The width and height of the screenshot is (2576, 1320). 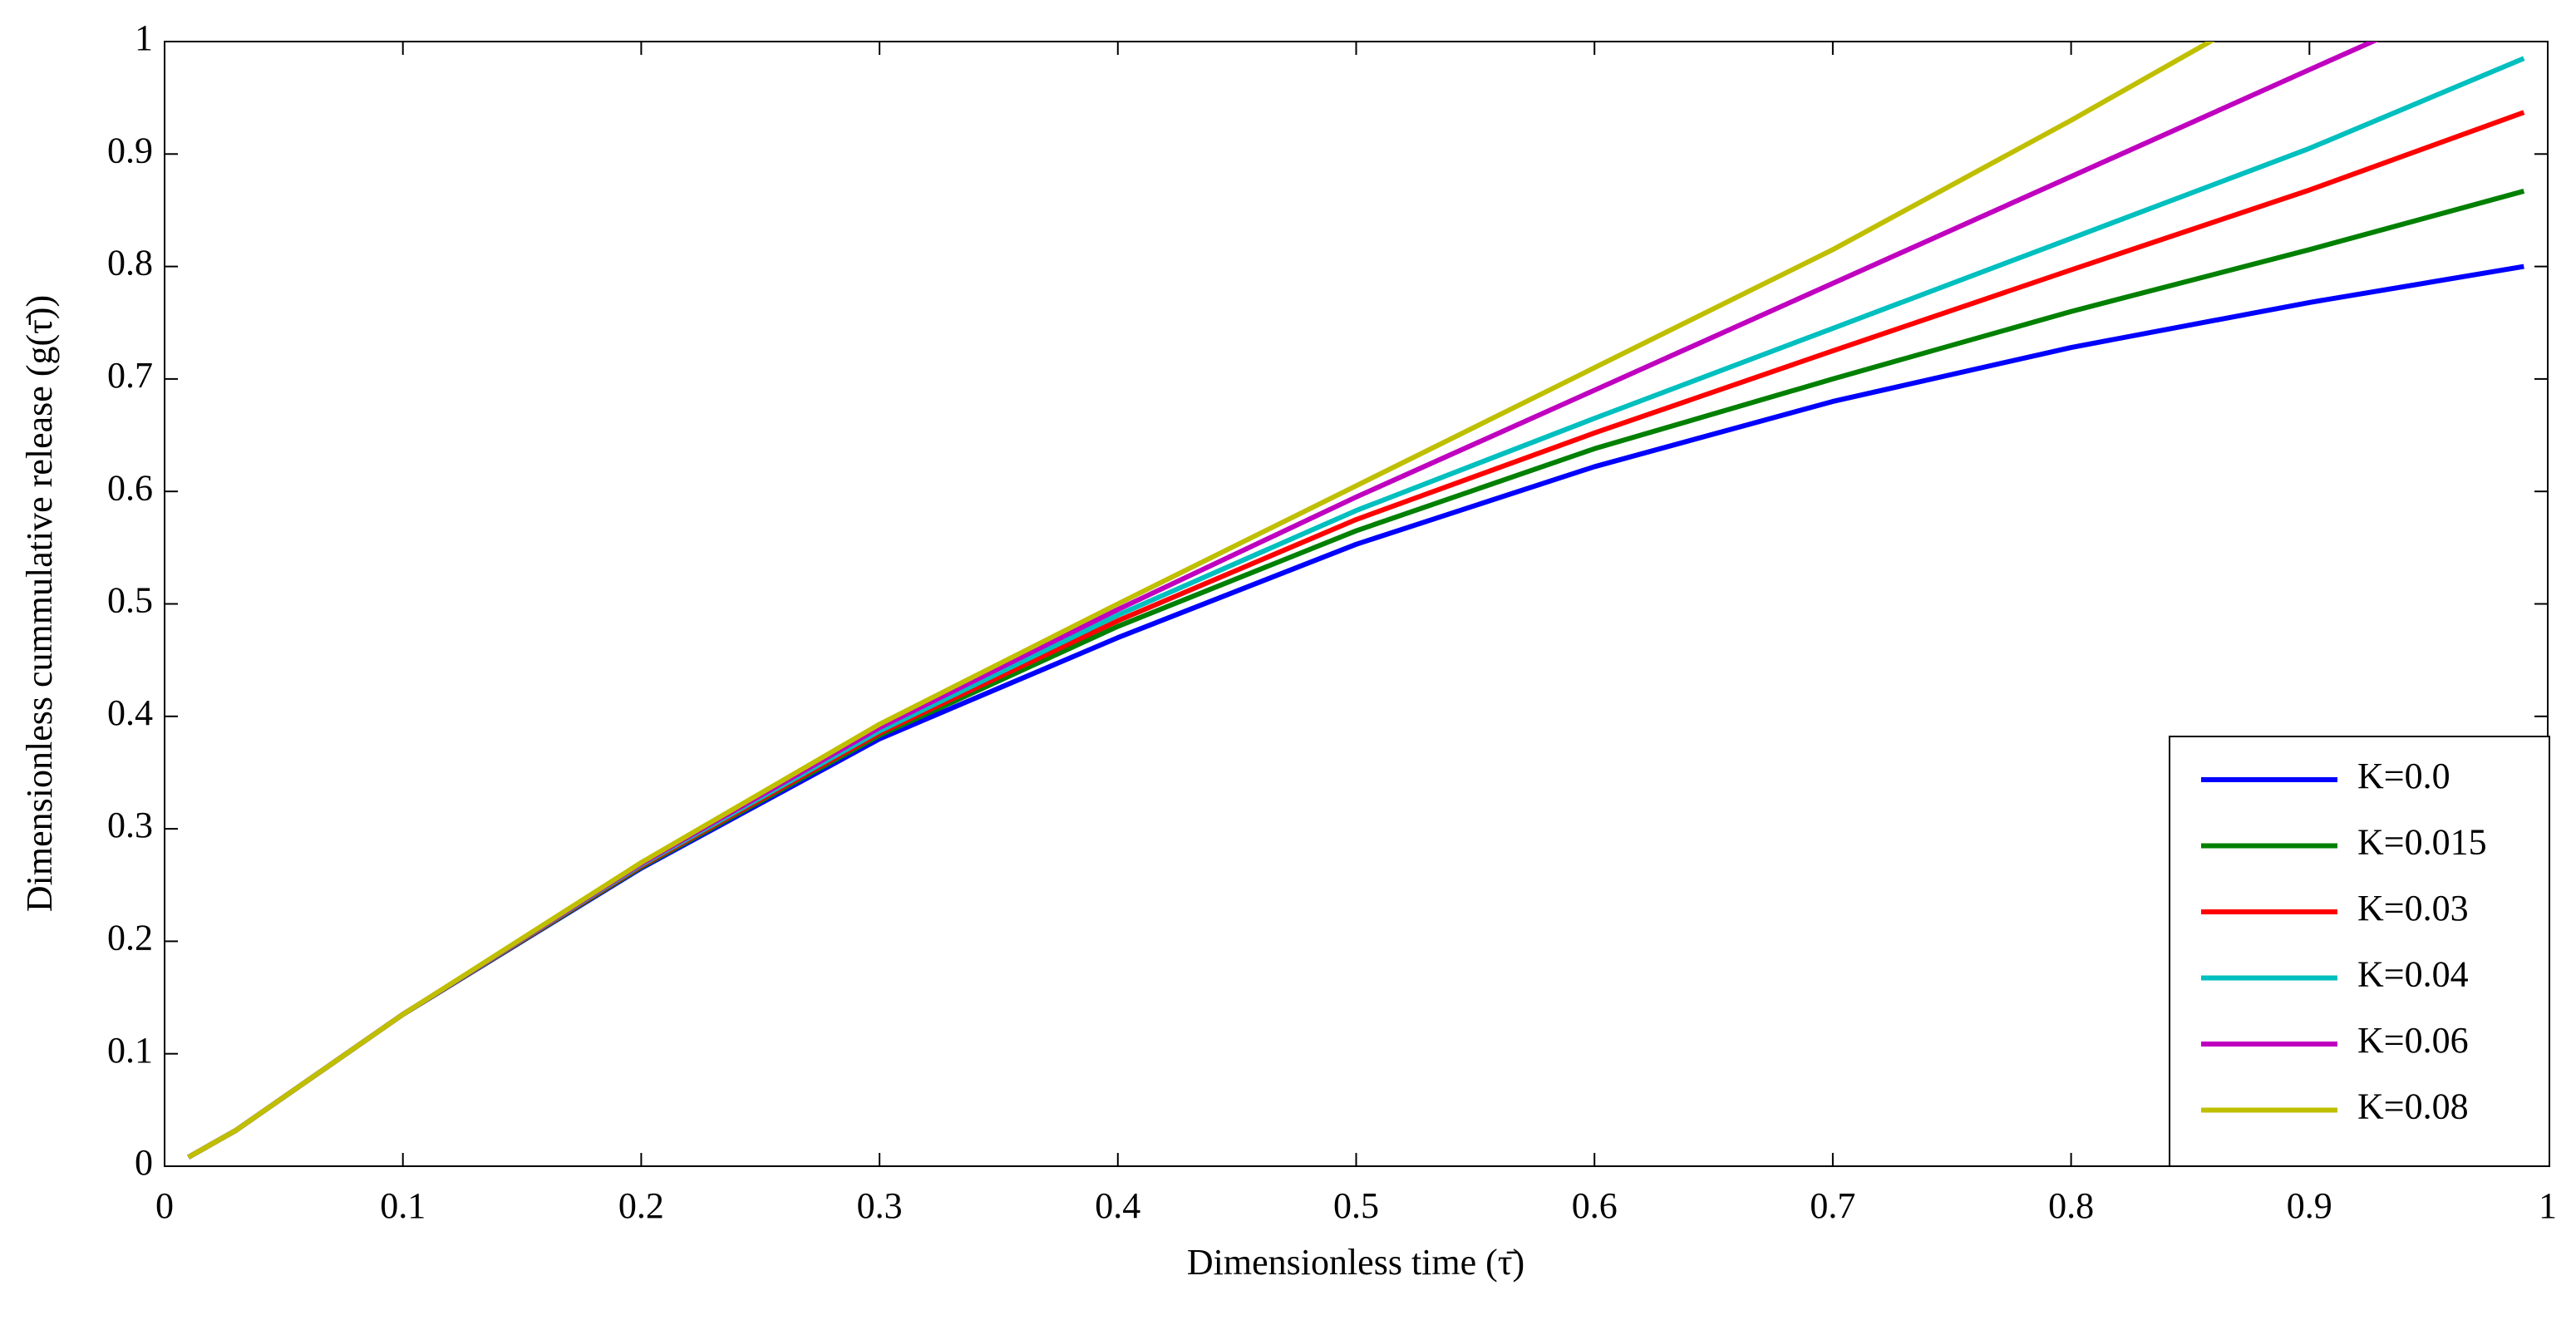 What do you see at coordinates (130, 263) in the screenshot?
I see `y-tick-label: 0.8` at bounding box center [130, 263].